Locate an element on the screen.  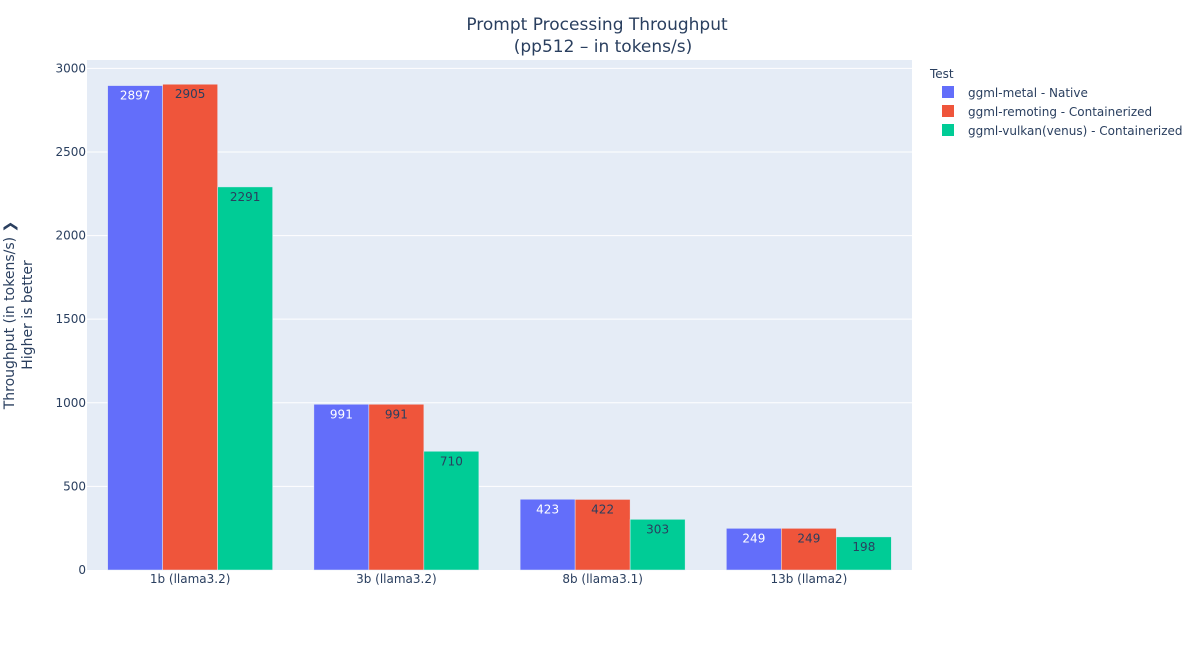
legend-label: ggml-vulkan(venus) - Containerized is located at coordinates (1075, 131).